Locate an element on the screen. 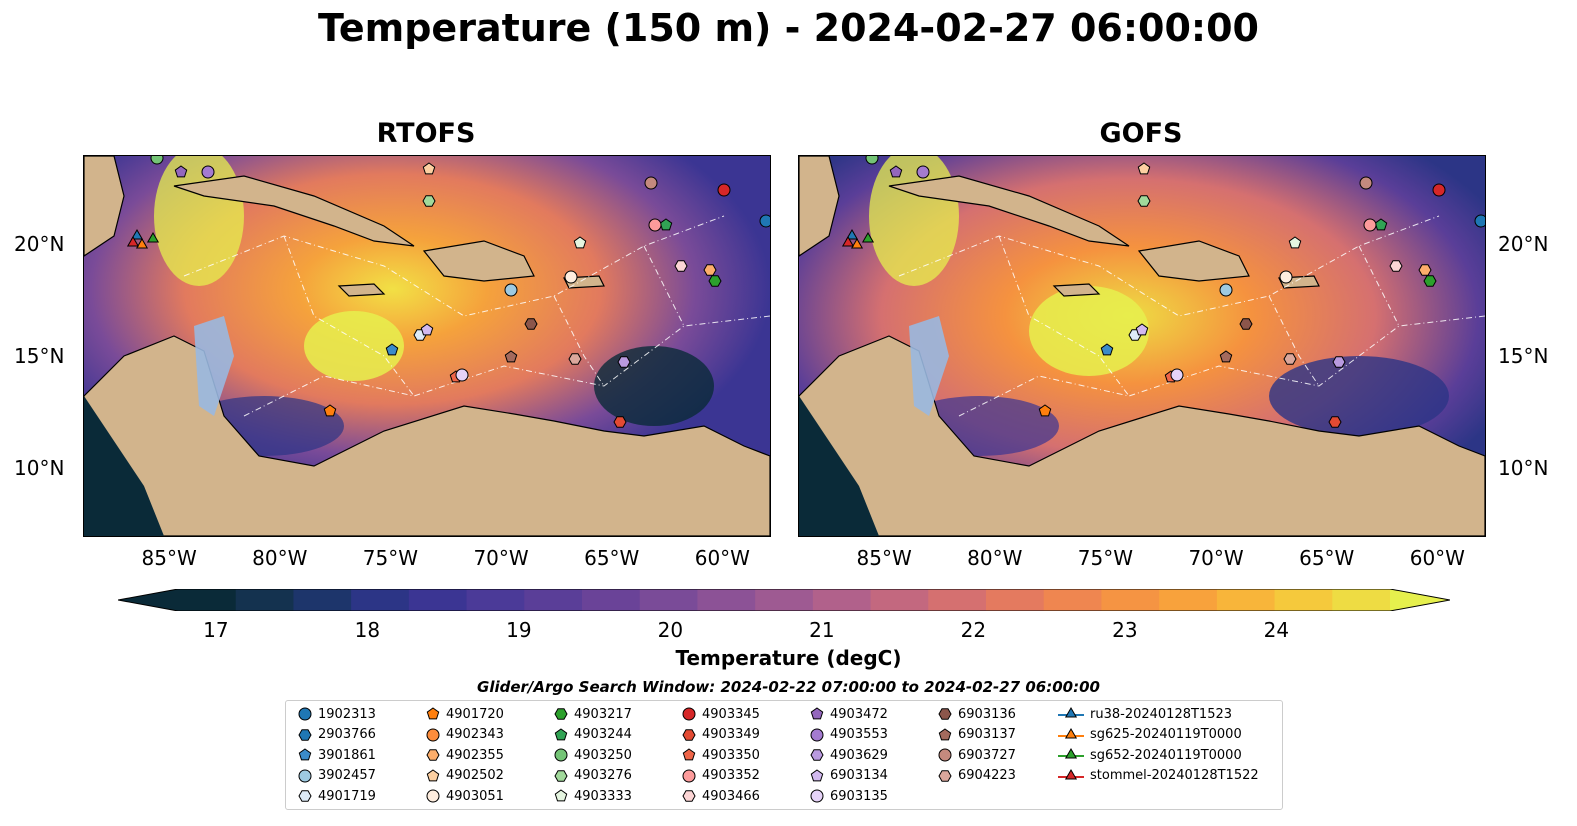 The image size is (1577, 826). colorbar-tick-label: 20 is located at coordinates (670, 630).